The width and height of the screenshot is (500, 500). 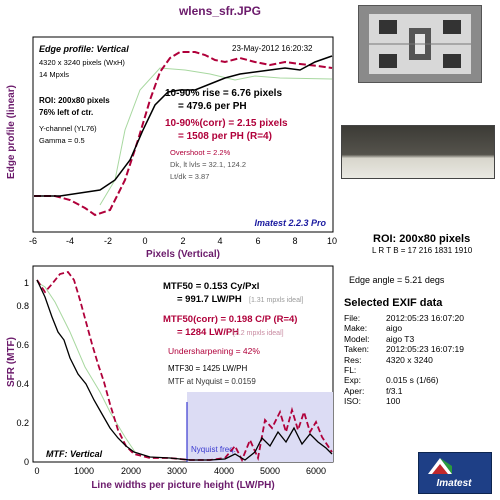 I want to click on edge-rise: 10-90% rise = 6.76 pixels, so click(x=223, y=93).